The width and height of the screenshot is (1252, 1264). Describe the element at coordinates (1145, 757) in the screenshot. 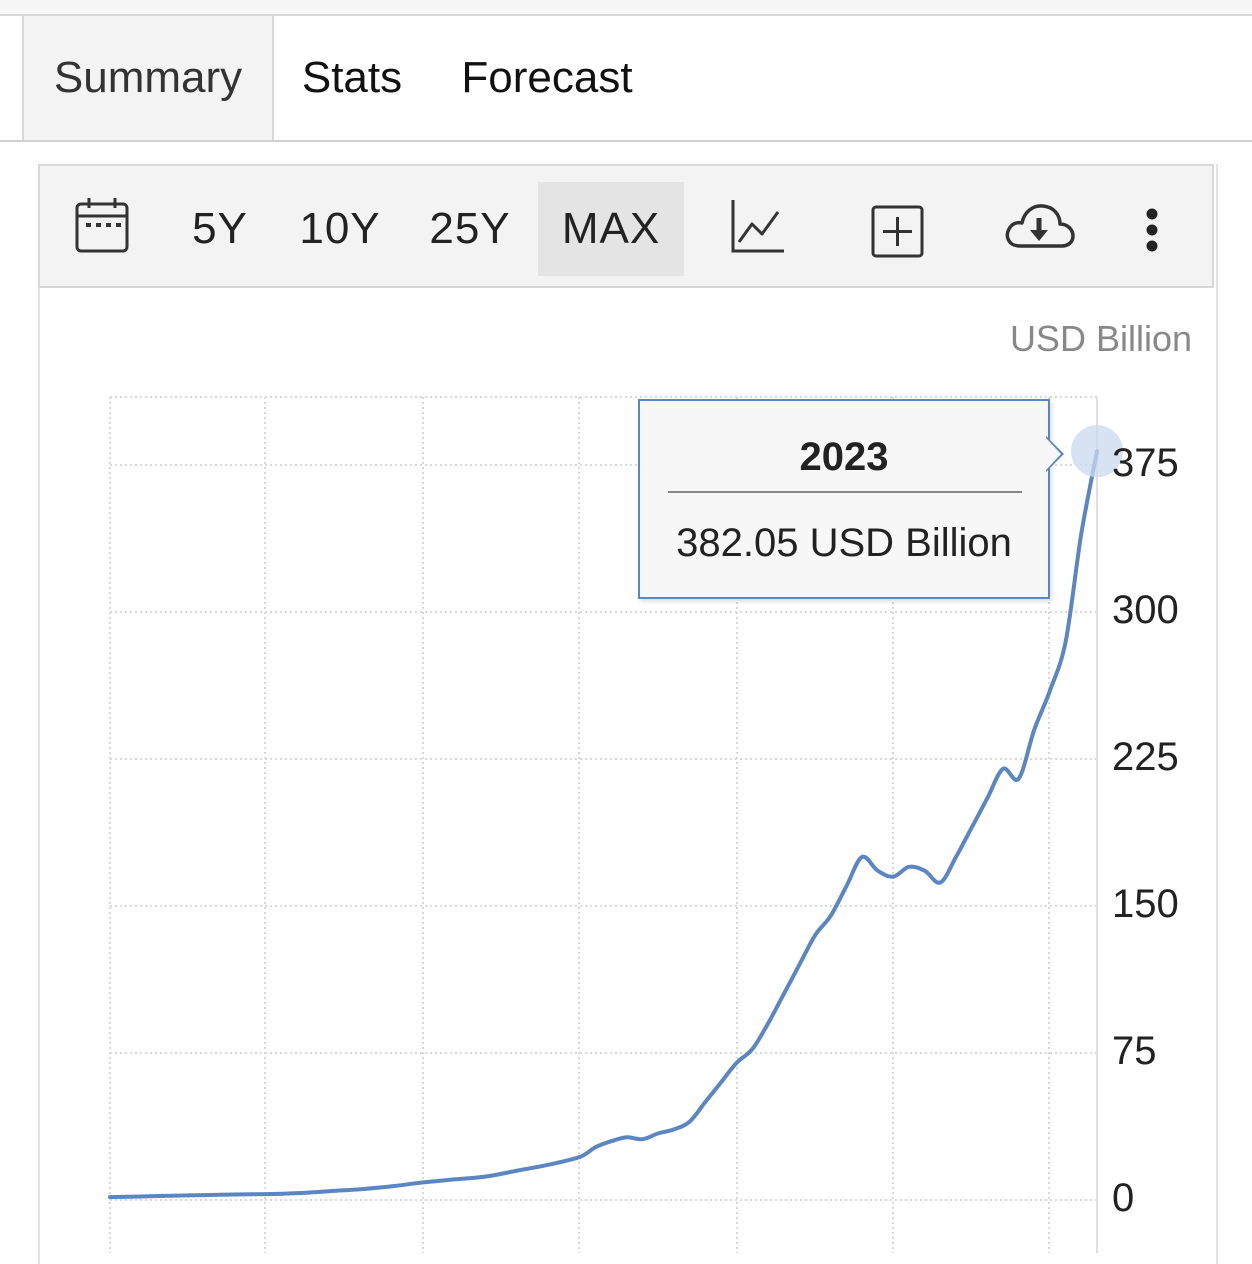

I see `y-tick-label: 225` at that location.